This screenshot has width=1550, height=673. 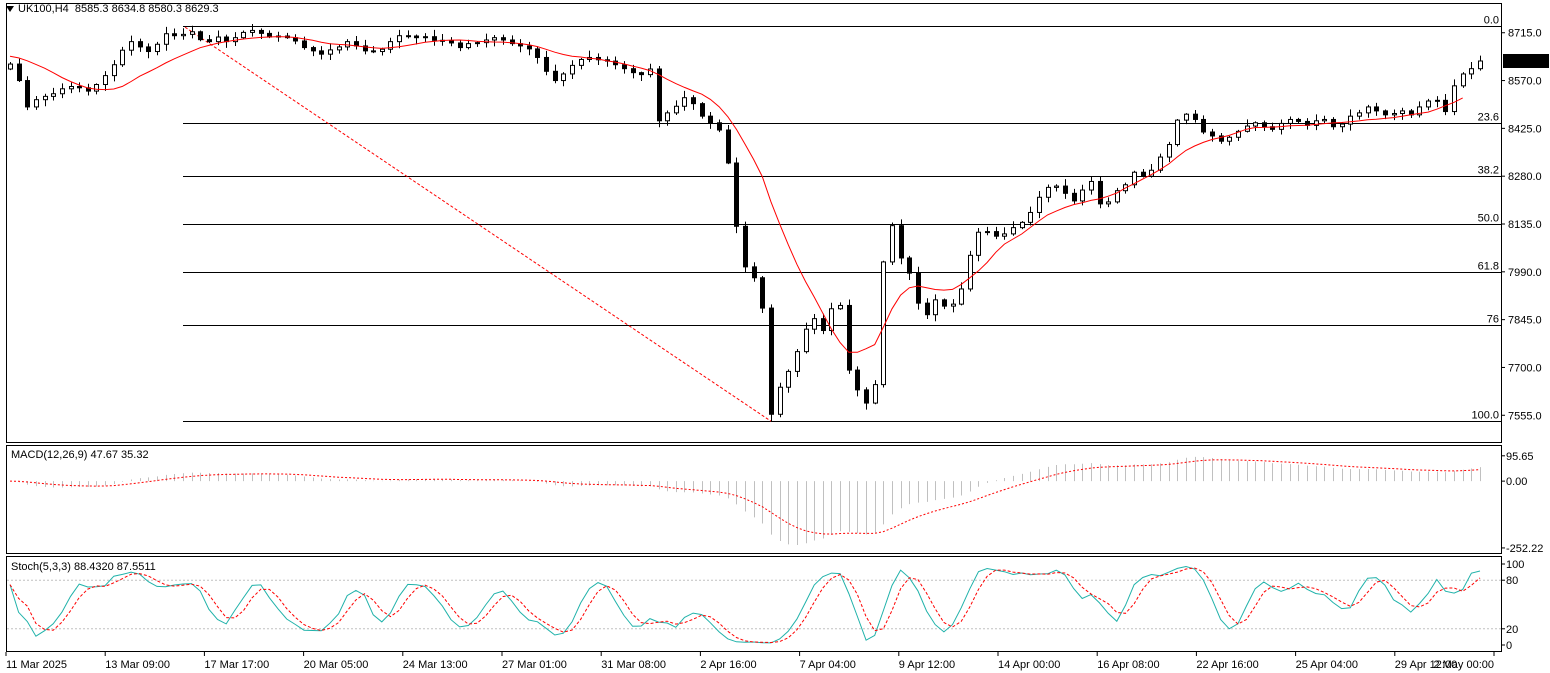 I want to click on stoch-tick-label: 20, so click(x=1512, y=630).